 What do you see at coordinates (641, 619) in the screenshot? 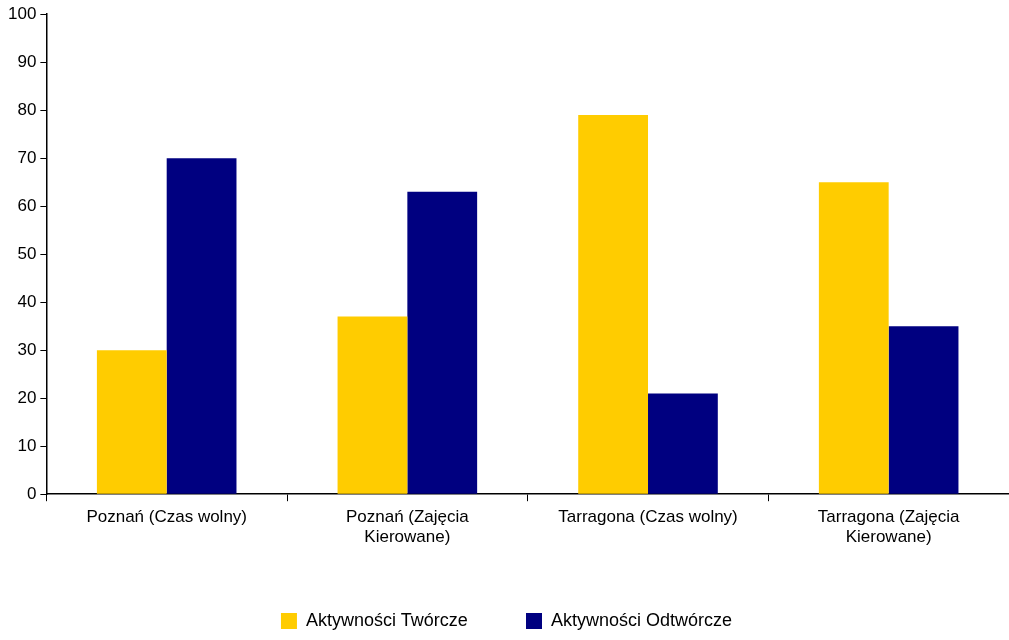
I see `legend-label: Aktywności Odtwórcze` at bounding box center [641, 619].